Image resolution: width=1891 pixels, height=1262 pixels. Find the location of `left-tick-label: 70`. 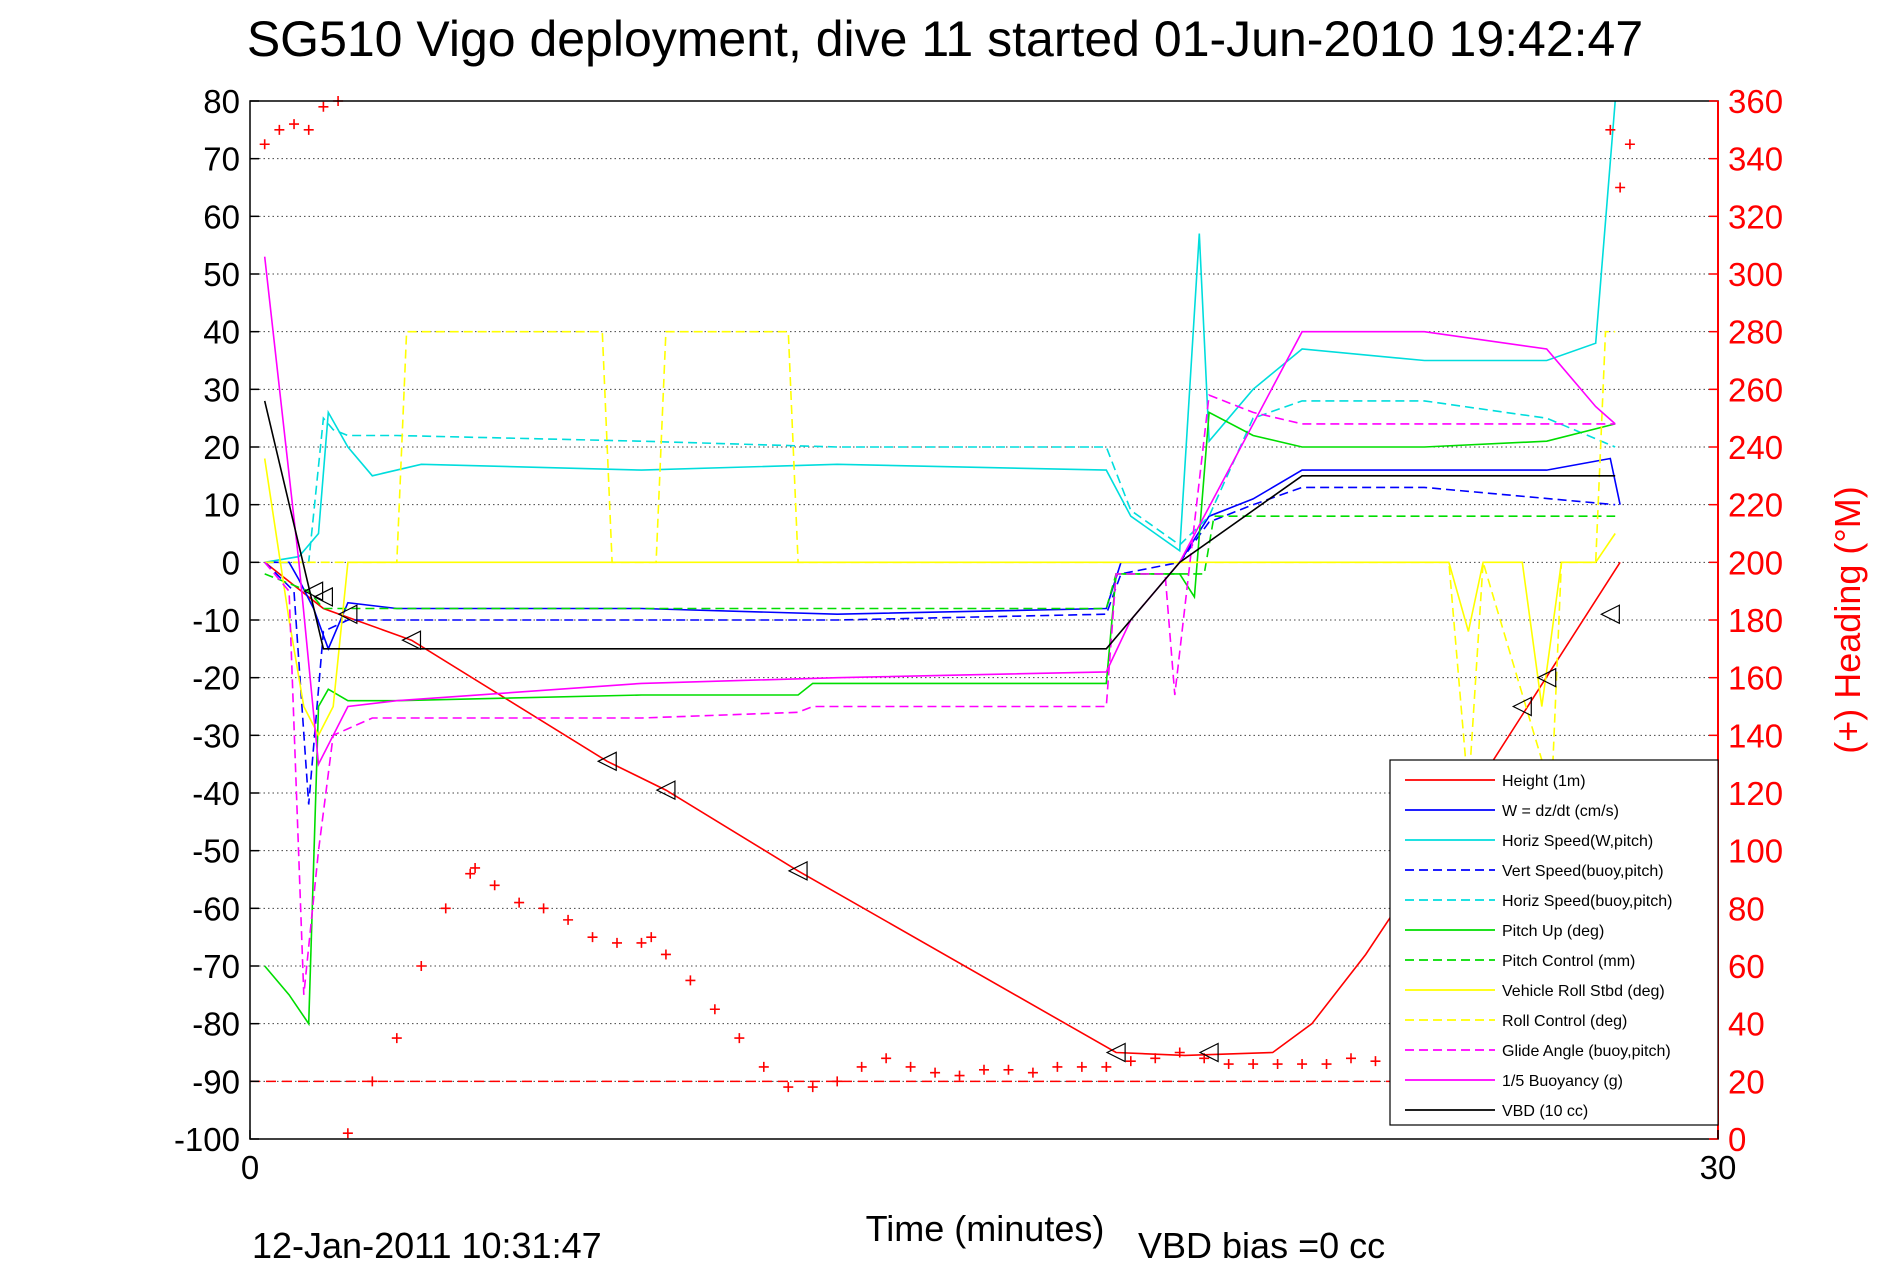

left-tick-label: 70 is located at coordinates (221, 159).